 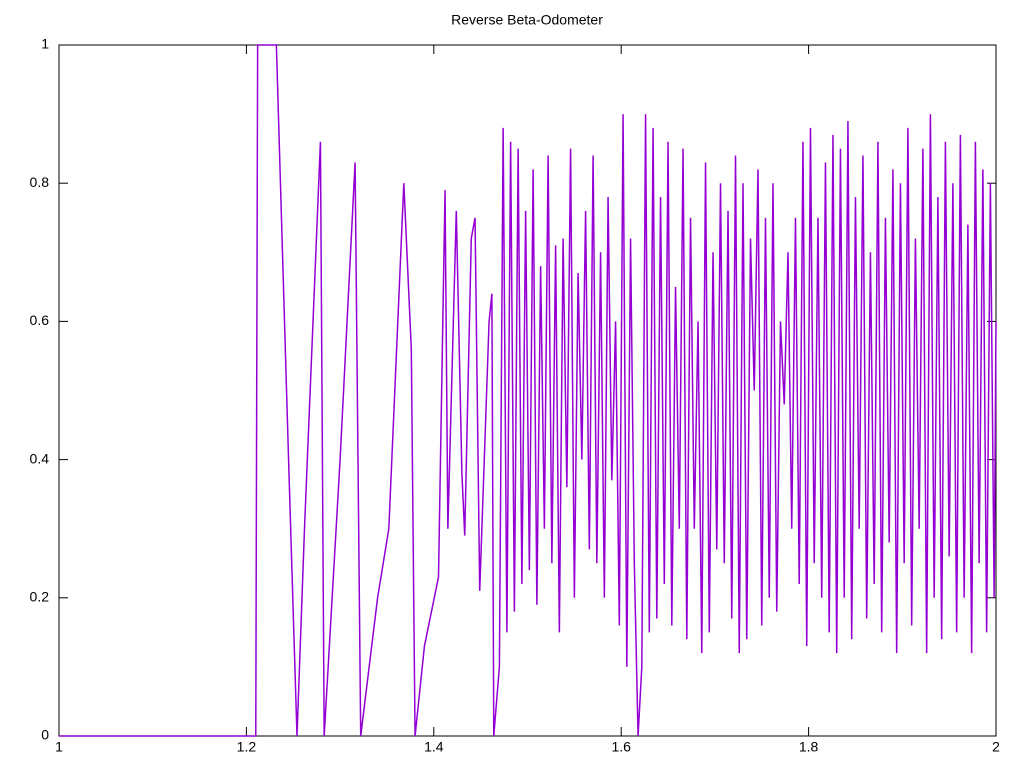 I want to click on x-tick-label: 1.6, so click(x=621, y=747).